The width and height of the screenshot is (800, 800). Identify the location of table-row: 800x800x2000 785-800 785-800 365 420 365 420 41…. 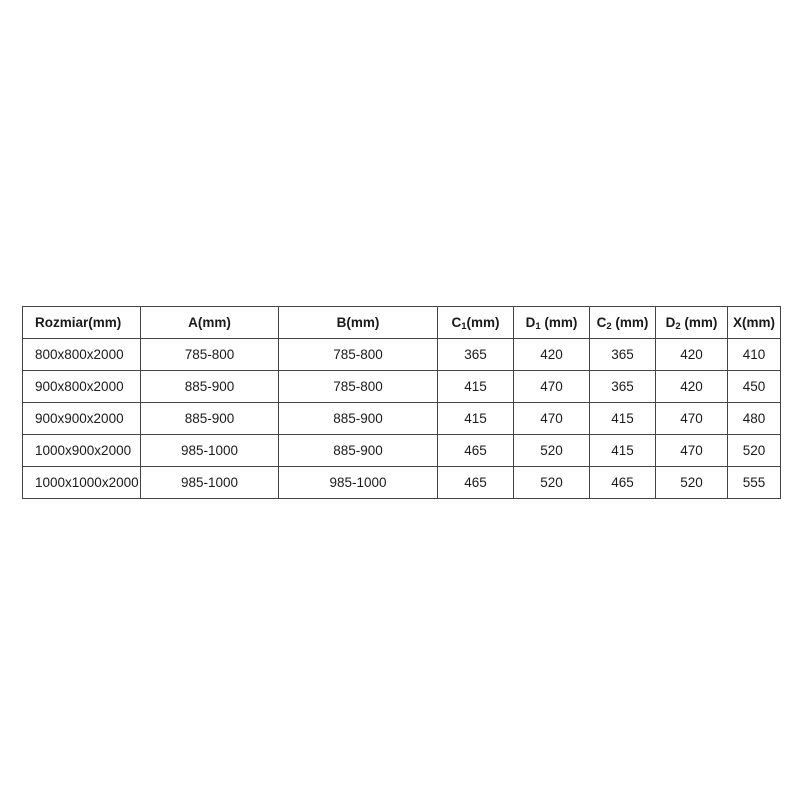
(401, 354).